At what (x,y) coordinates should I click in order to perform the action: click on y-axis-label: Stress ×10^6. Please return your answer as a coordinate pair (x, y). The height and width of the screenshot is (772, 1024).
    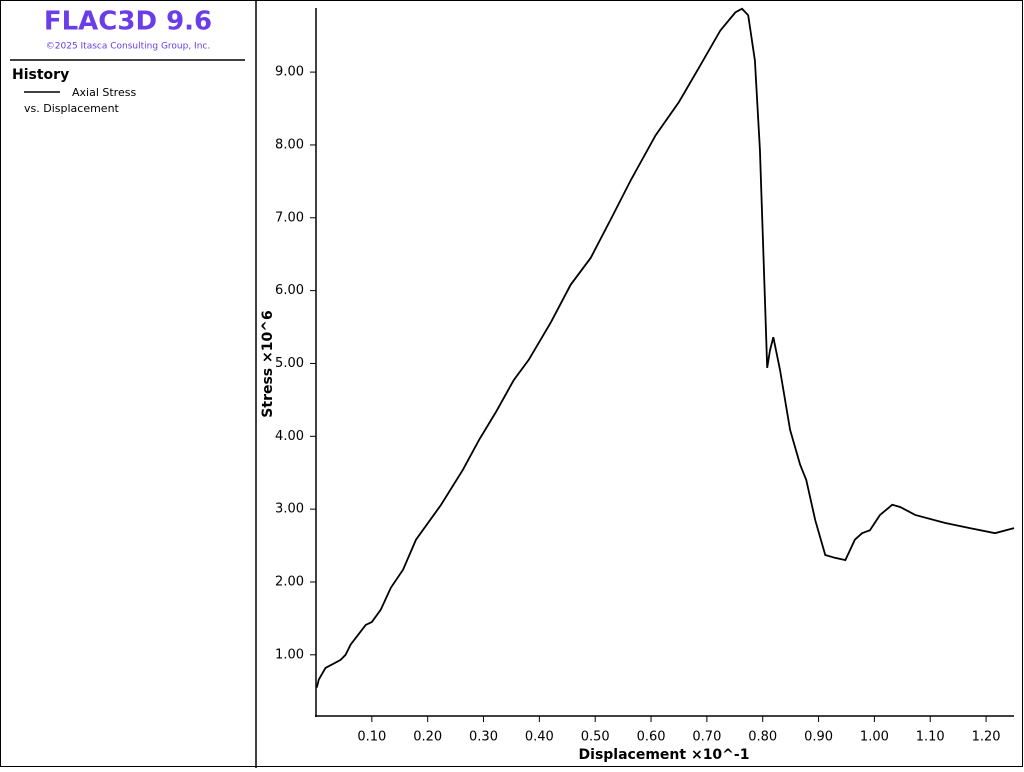
    Looking at the image, I should click on (268, 363).